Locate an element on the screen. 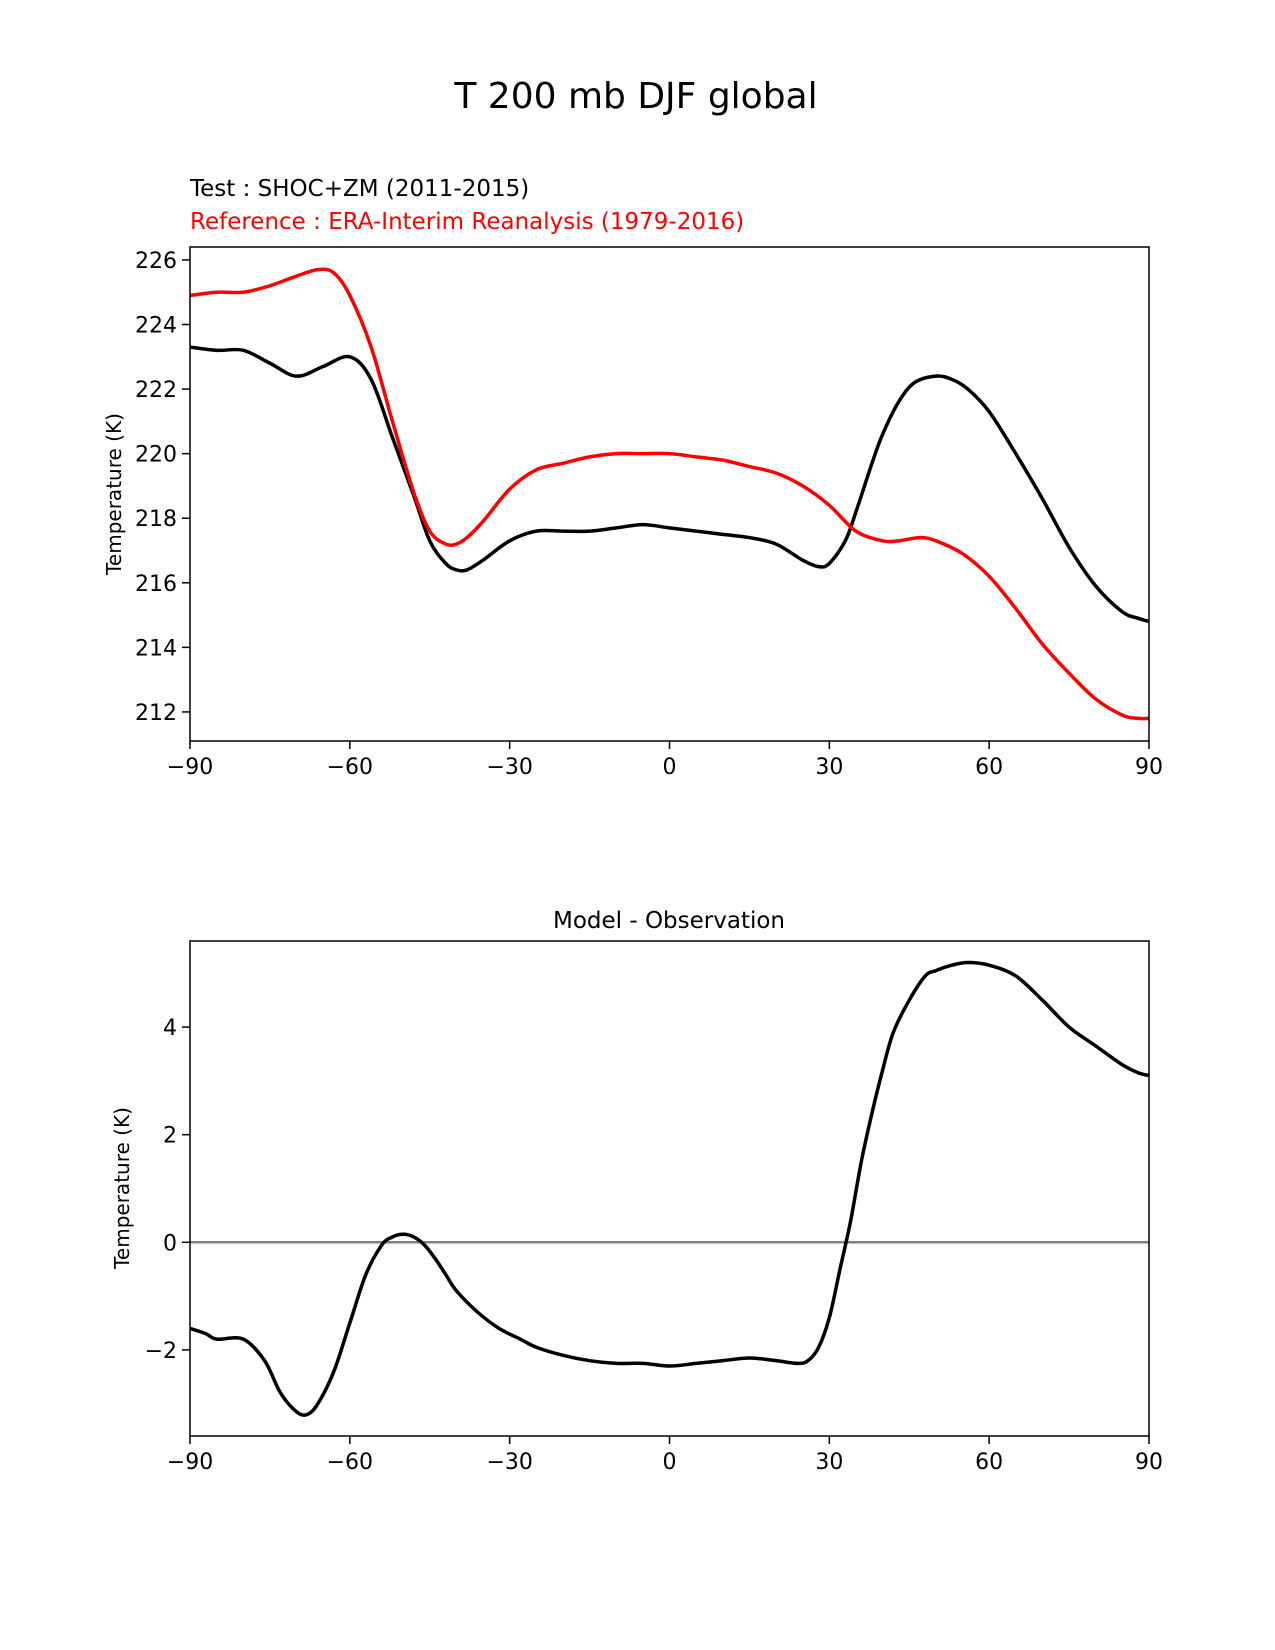 This screenshot has width=1275, height=1650. y-tick-label: 226 is located at coordinates (156, 261).